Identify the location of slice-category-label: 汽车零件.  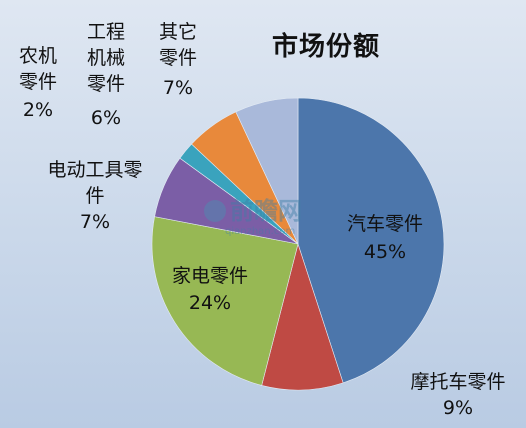
(385, 224).